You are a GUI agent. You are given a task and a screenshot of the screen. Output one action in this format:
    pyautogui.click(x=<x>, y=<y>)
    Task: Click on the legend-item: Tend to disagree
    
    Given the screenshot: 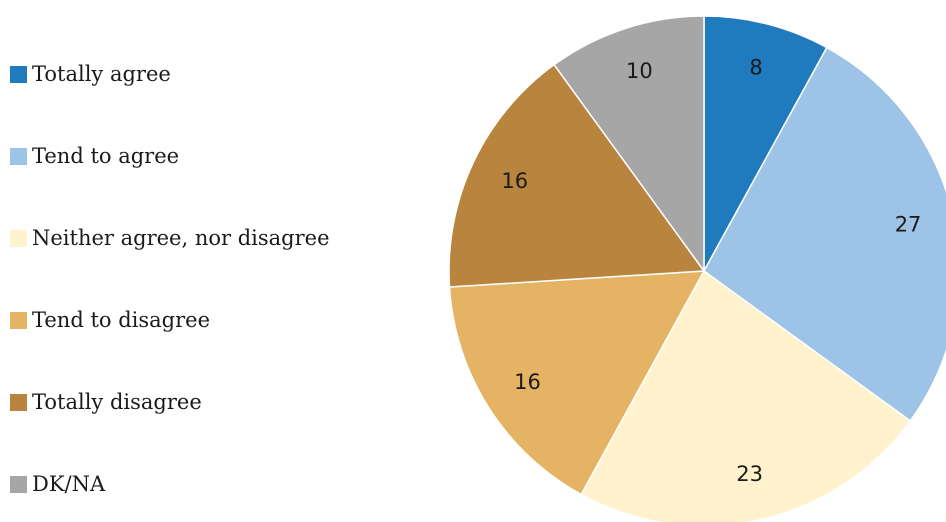 What is the action you would take?
    pyautogui.click(x=110, y=320)
    